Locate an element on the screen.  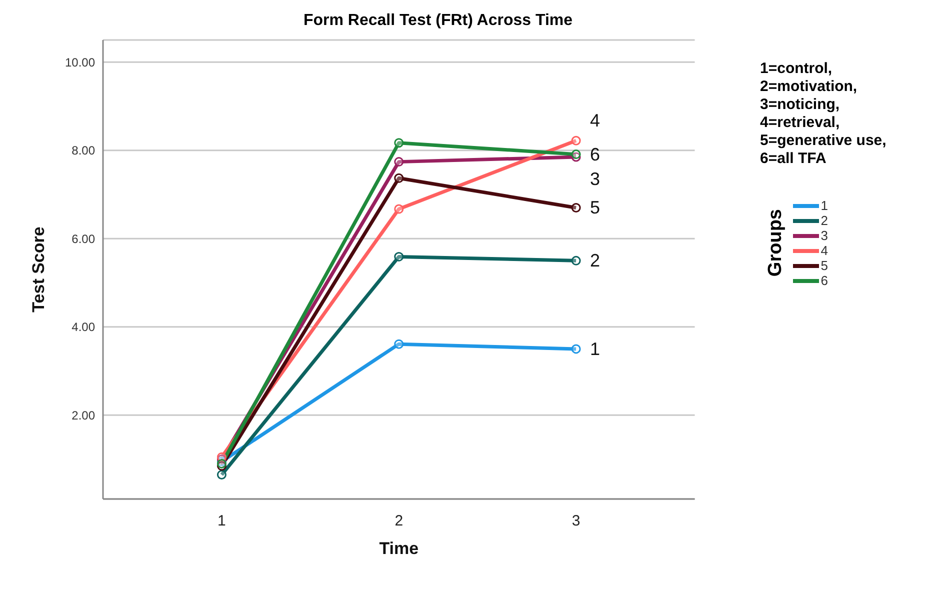
text: 5 is located at coordinates (595, 208).